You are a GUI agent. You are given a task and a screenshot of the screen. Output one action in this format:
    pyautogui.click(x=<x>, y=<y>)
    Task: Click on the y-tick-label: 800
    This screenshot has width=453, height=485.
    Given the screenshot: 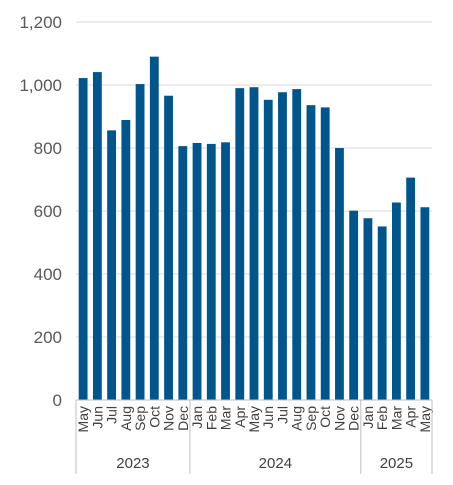 What is the action you would take?
    pyautogui.click(x=48, y=148)
    